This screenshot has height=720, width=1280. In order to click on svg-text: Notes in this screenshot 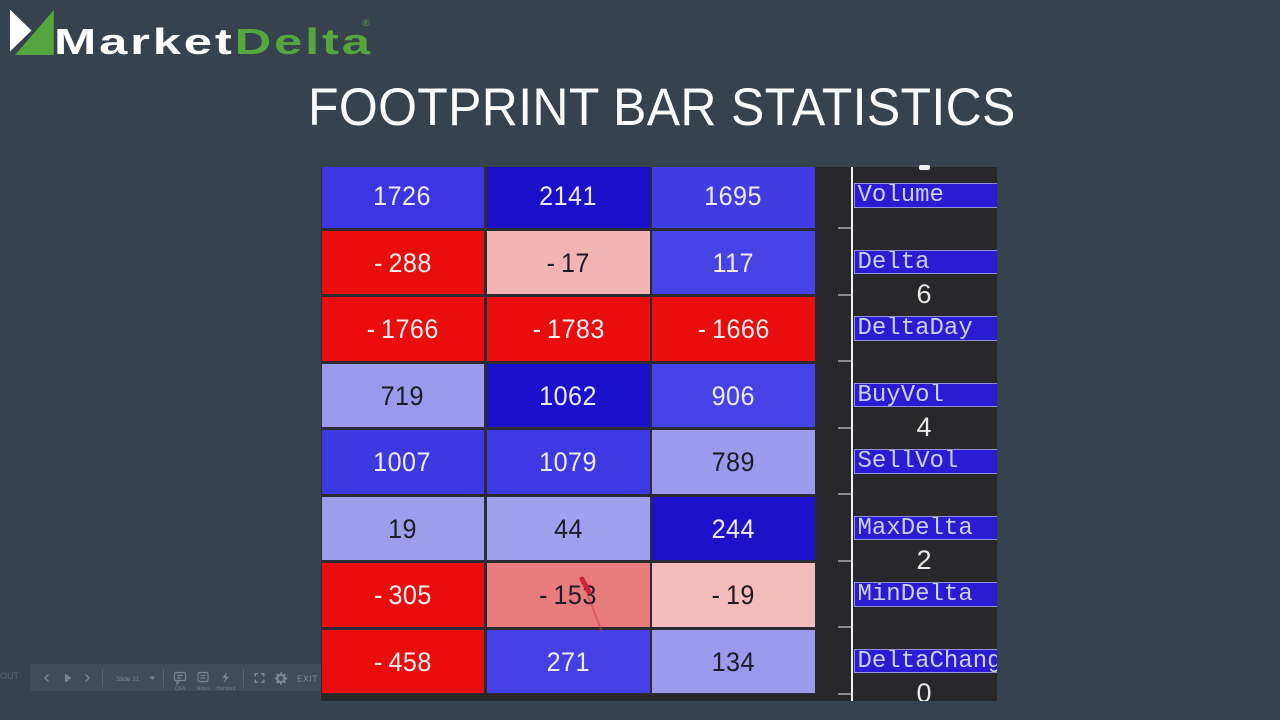, I will do `click(203, 689)`.